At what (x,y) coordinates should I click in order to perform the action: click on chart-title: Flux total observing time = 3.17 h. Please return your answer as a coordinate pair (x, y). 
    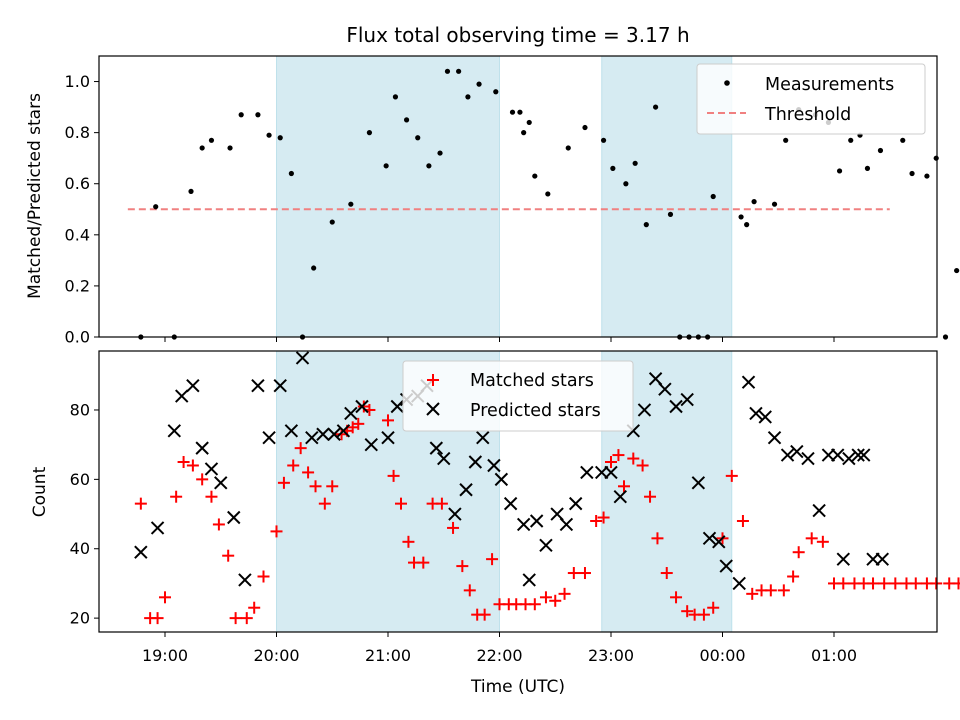
    Looking at the image, I should click on (517, 35).